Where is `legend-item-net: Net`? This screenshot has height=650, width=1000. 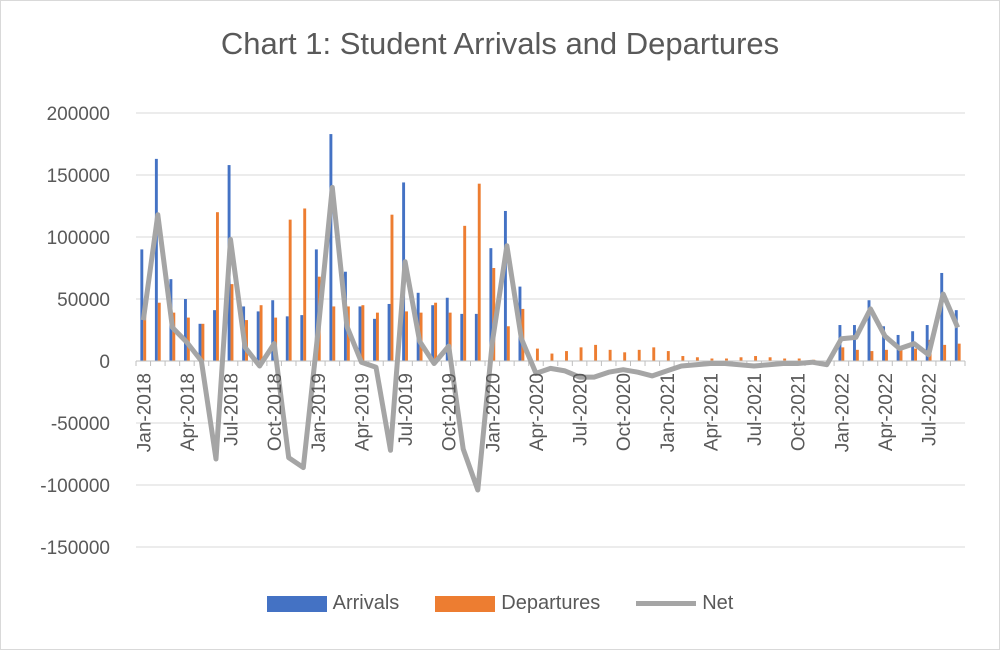
legend-item-net: Net is located at coordinates (684, 603).